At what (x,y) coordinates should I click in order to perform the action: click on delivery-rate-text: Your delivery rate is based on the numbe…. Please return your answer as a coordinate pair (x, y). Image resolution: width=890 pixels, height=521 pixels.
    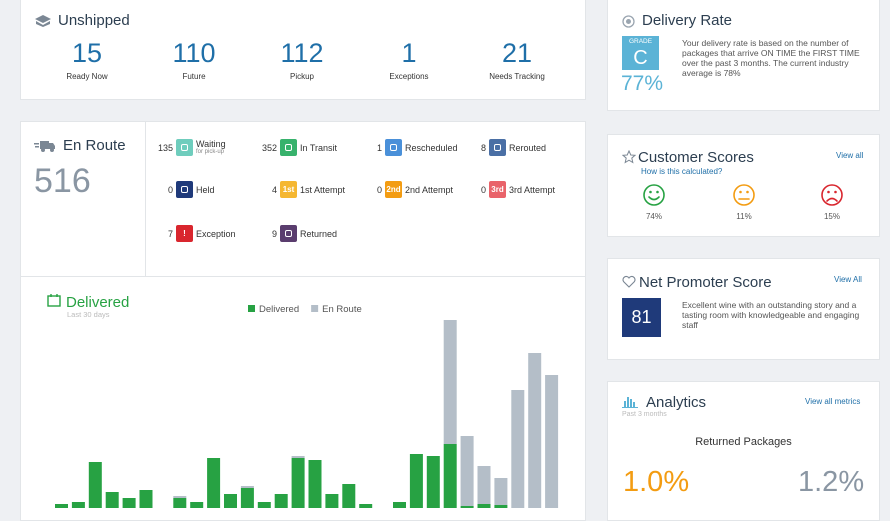
    Looking at the image, I should click on (771, 58).